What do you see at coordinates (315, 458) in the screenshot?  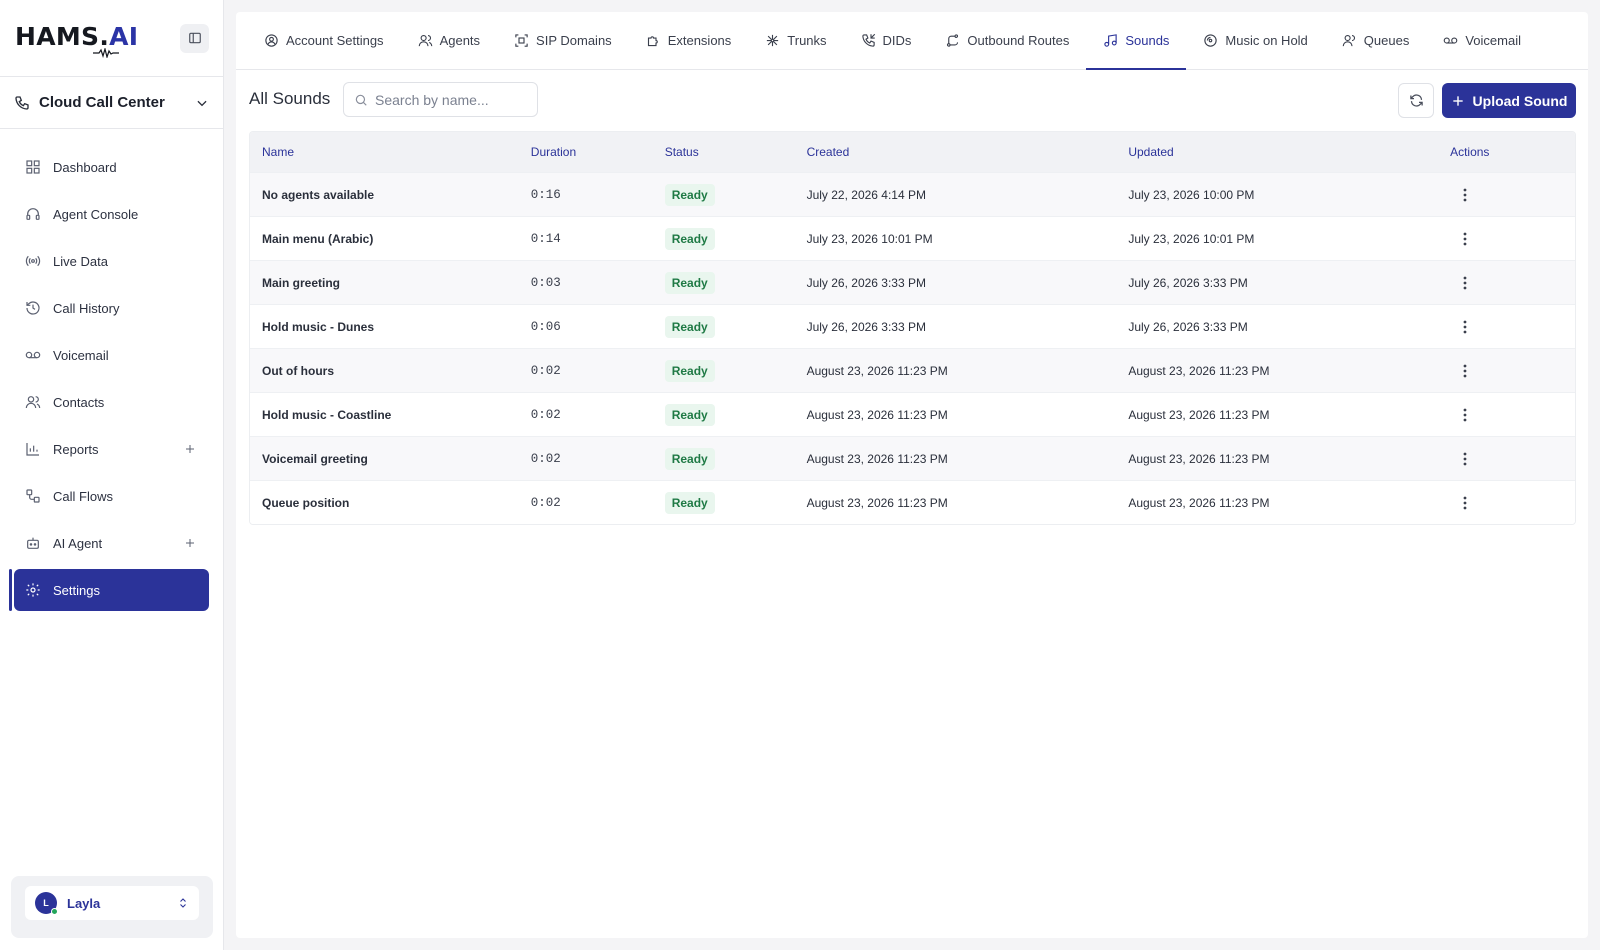 I see `sound-name: Voicemail greeting` at bounding box center [315, 458].